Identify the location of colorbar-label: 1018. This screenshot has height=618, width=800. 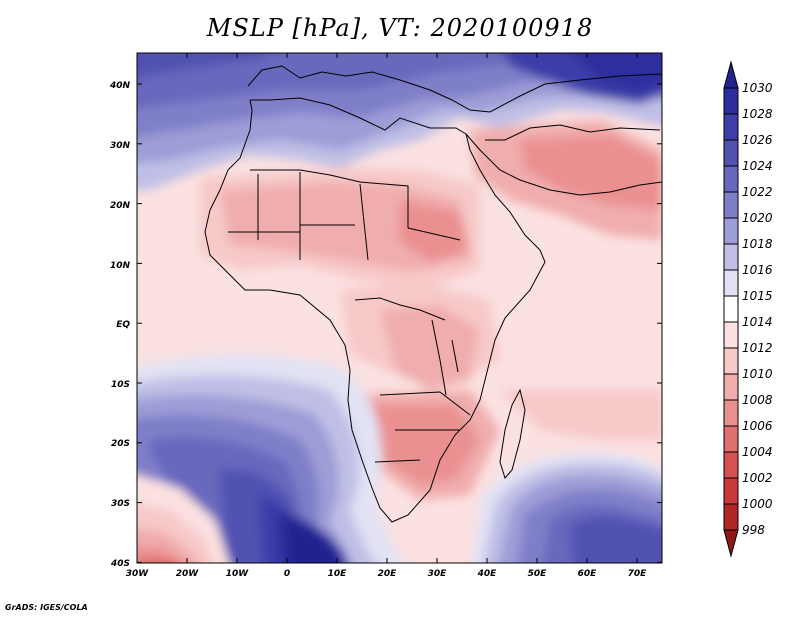
(757, 244).